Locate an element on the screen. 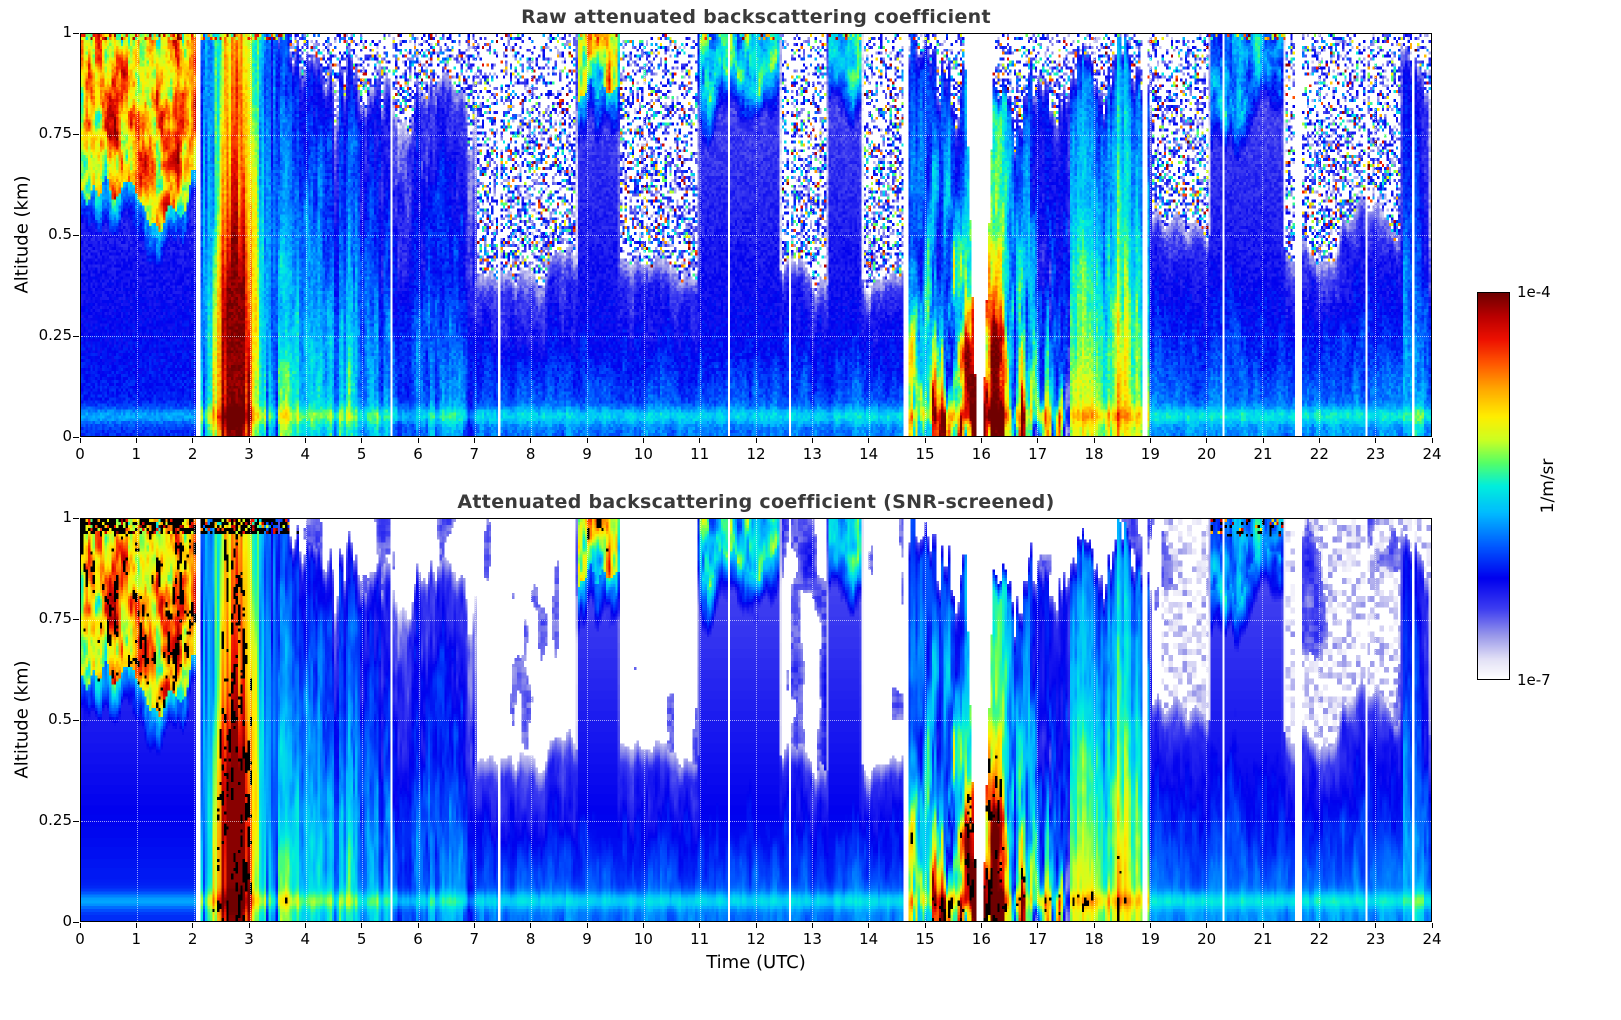 This screenshot has height=1020, width=1621. x-tick-label: 19 is located at coordinates (1150, 939).